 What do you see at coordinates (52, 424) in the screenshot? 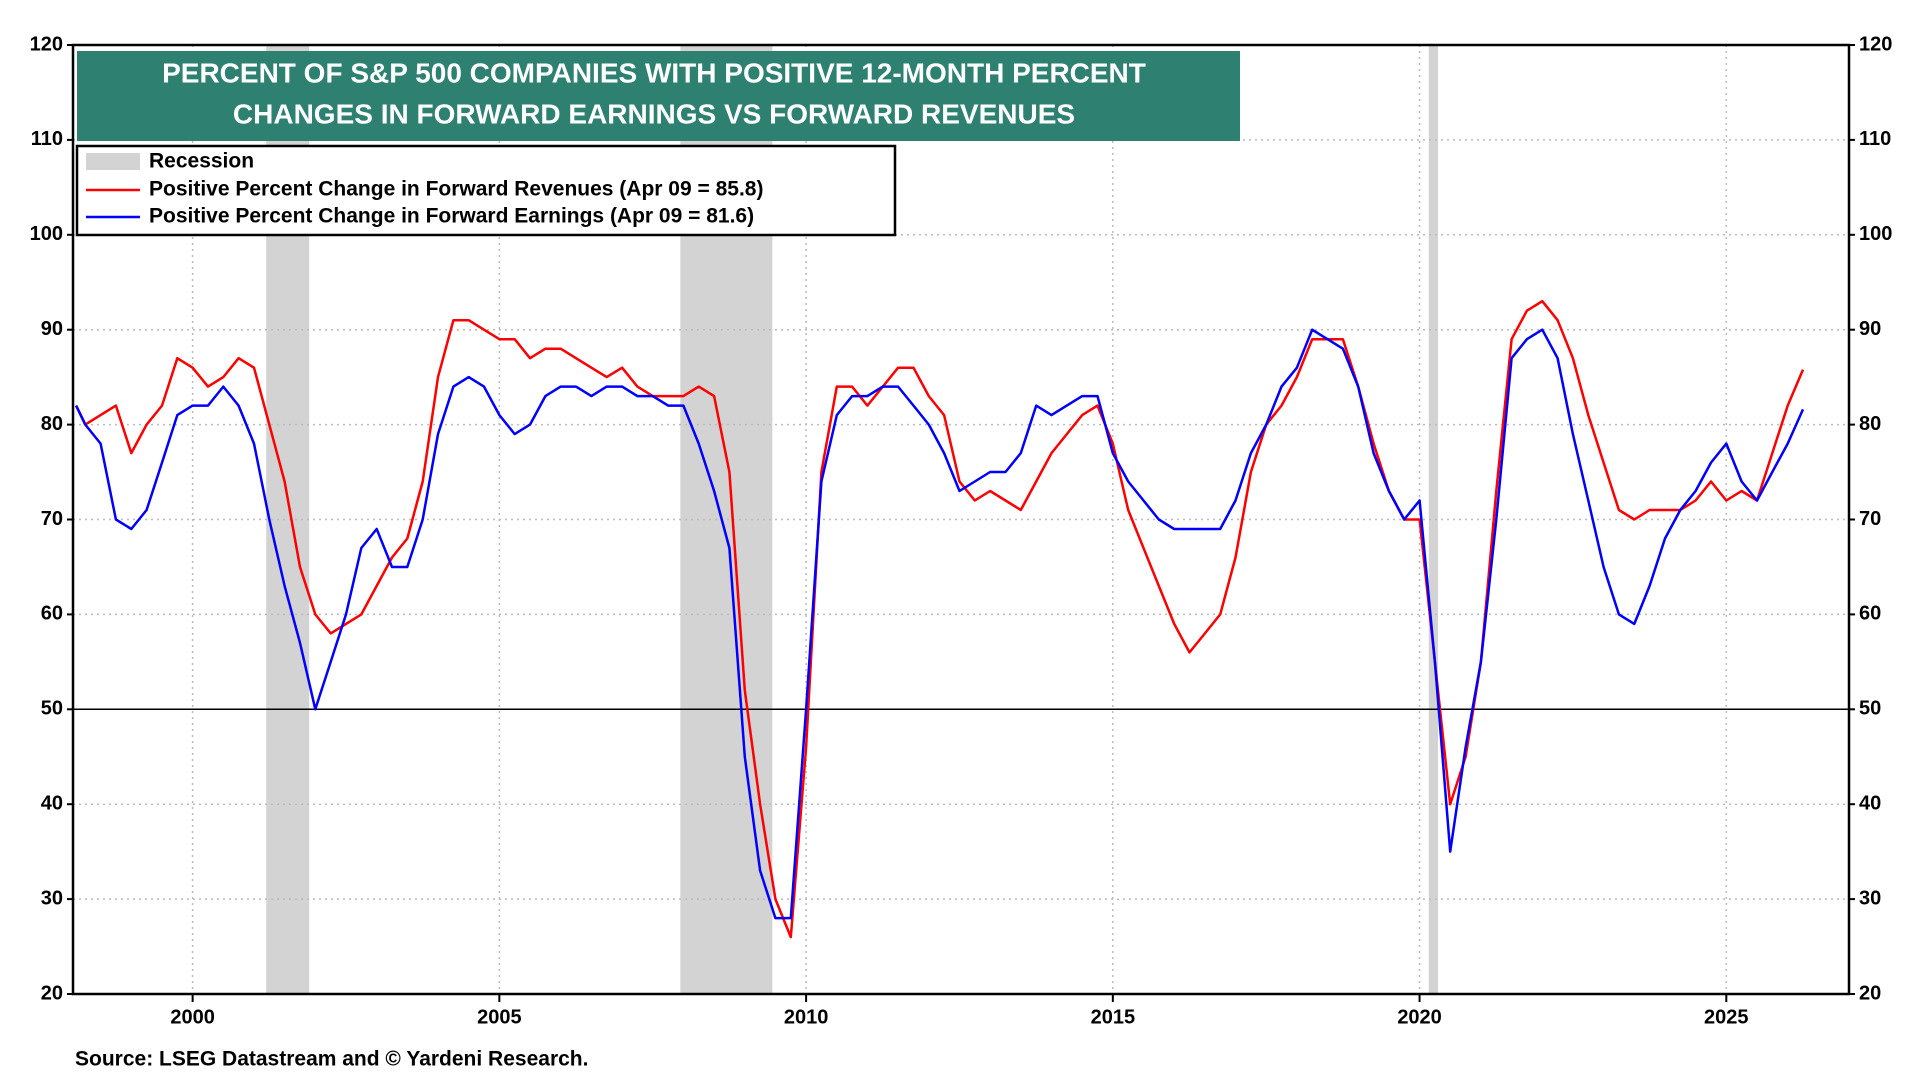
I see `y-tick-label: 80` at bounding box center [52, 424].